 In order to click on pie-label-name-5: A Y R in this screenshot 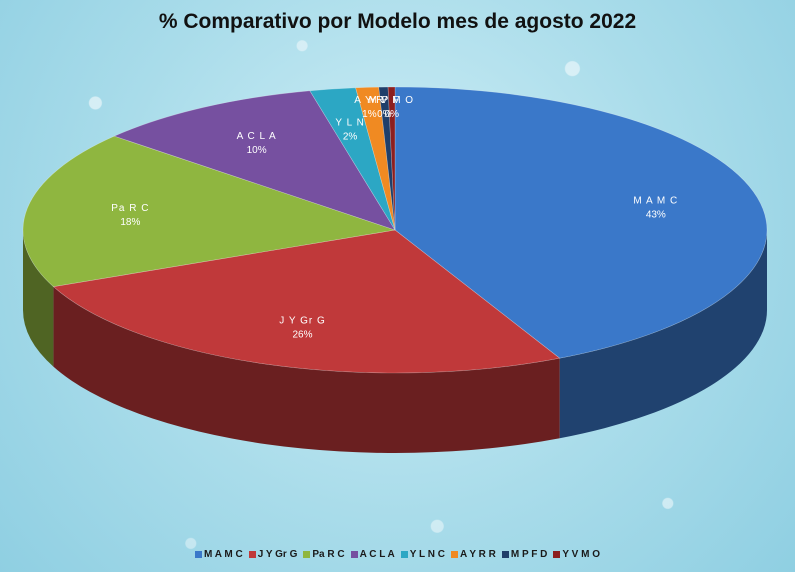, I will do `click(369, 100)`.